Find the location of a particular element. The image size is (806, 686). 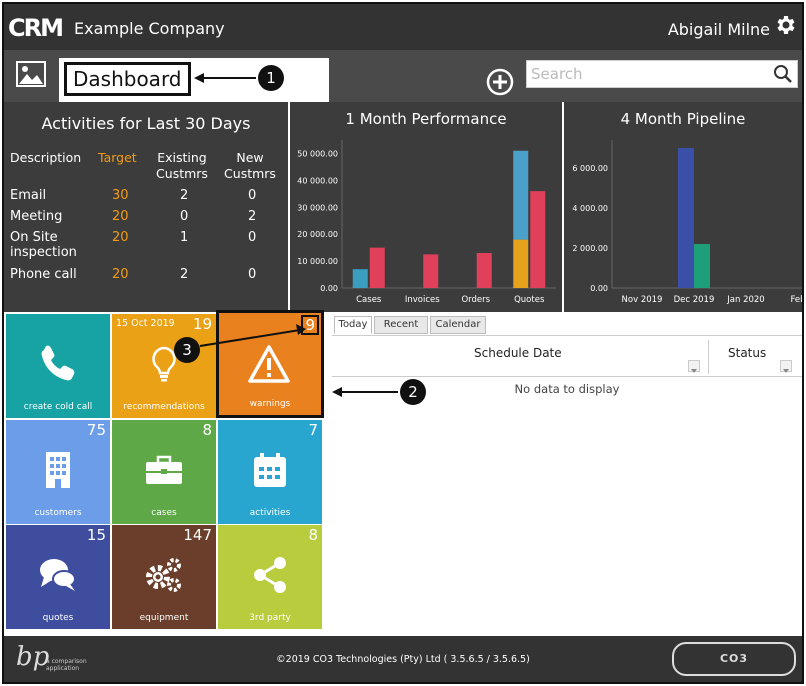

y-tick-label: 40 000.00 is located at coordinates (317, 180).